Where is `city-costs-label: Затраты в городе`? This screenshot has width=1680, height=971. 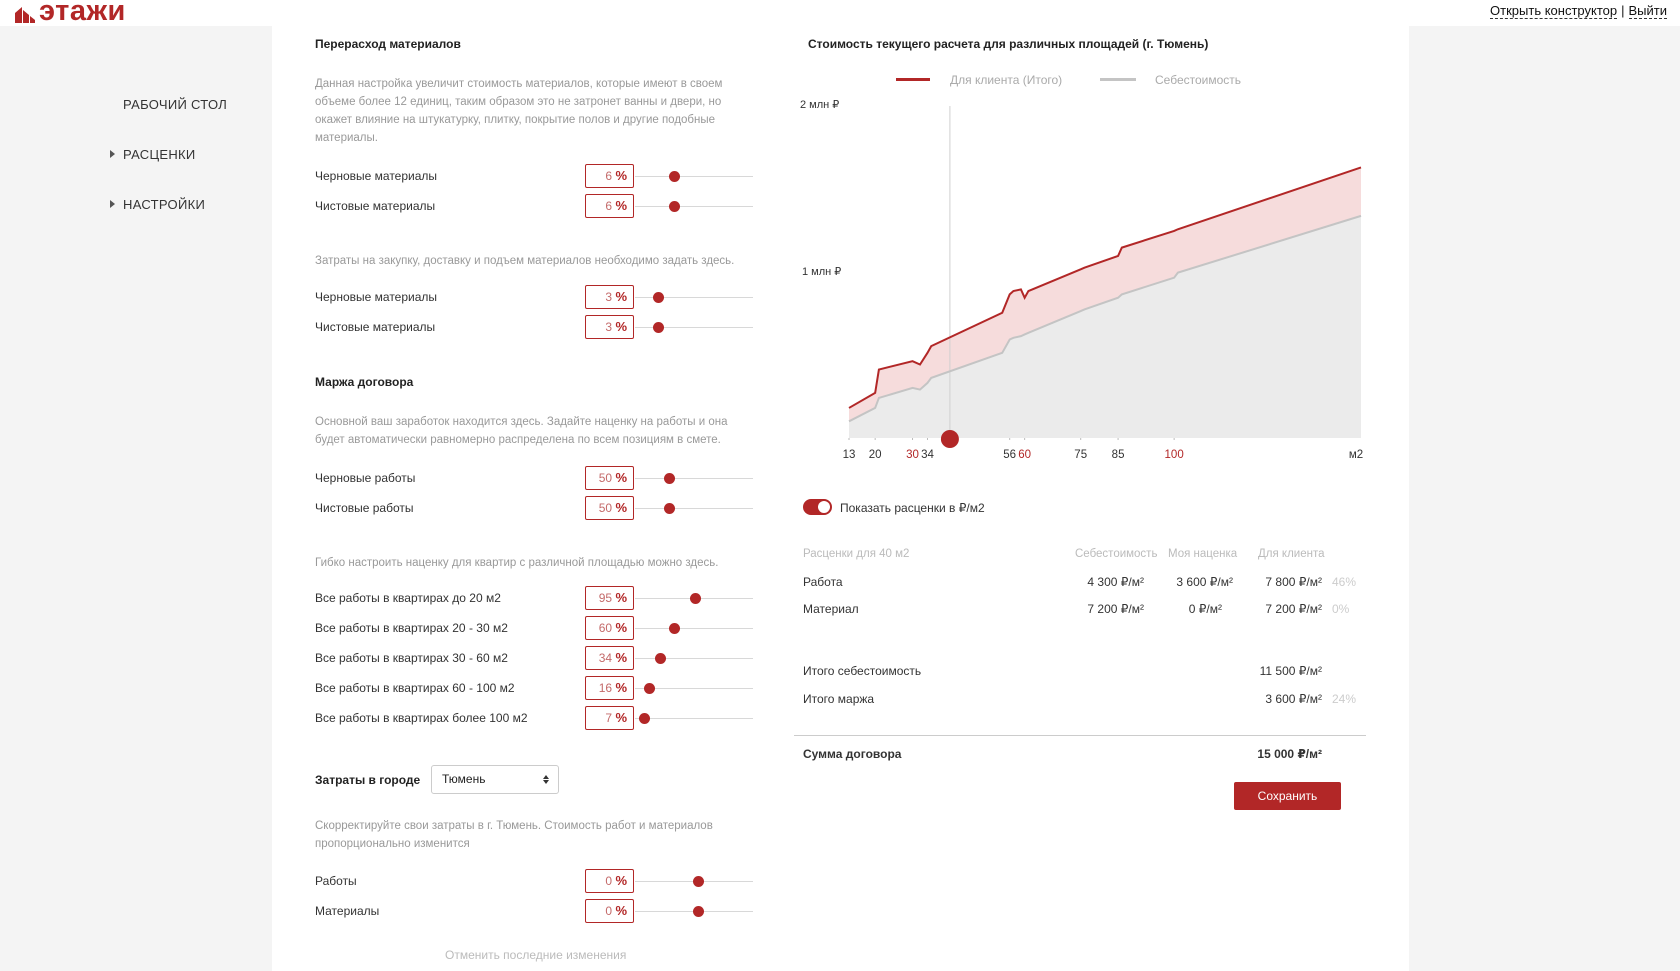
city-costs-label: Затраты в городе is located at coordinates (368, 780).